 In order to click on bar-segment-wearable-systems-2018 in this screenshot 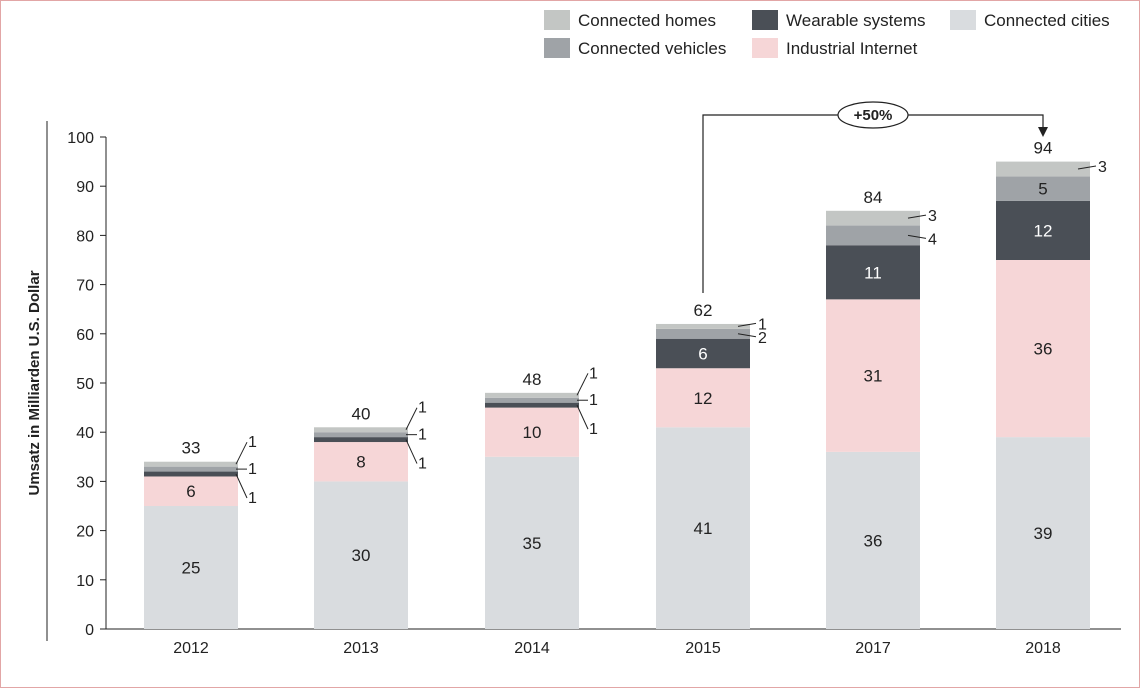, I will do `click(1043, 230)`.